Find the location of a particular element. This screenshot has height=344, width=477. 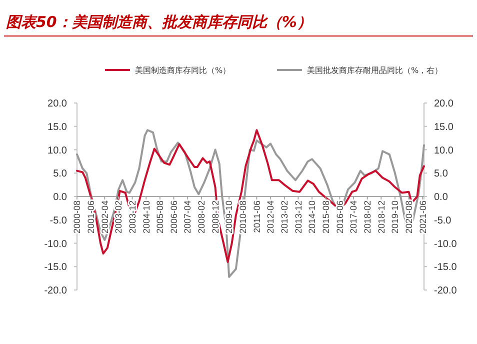

legend-label: 美国批发商库存耐用品同比（%，右） is located at coordinates (375, 70).